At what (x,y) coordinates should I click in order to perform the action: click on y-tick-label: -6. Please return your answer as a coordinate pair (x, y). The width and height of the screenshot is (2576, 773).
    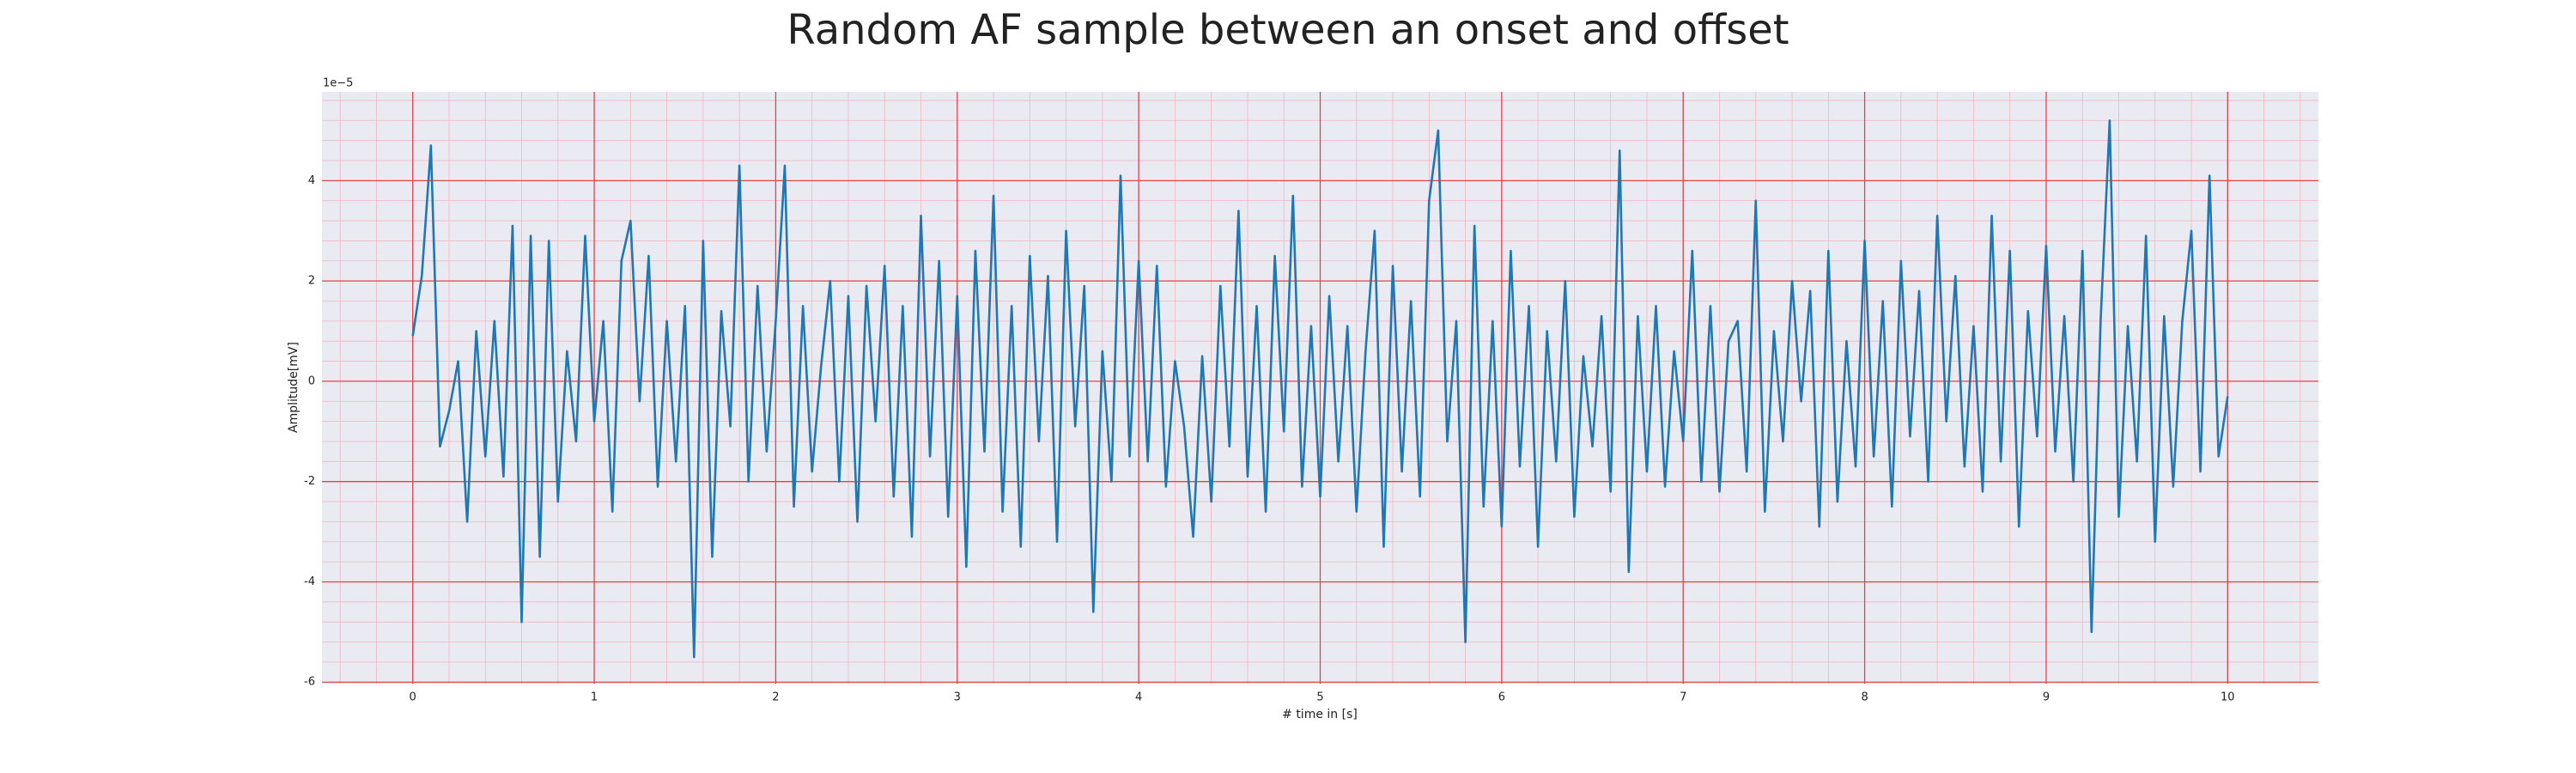
    Looking at the image, I should click on (310, 682).